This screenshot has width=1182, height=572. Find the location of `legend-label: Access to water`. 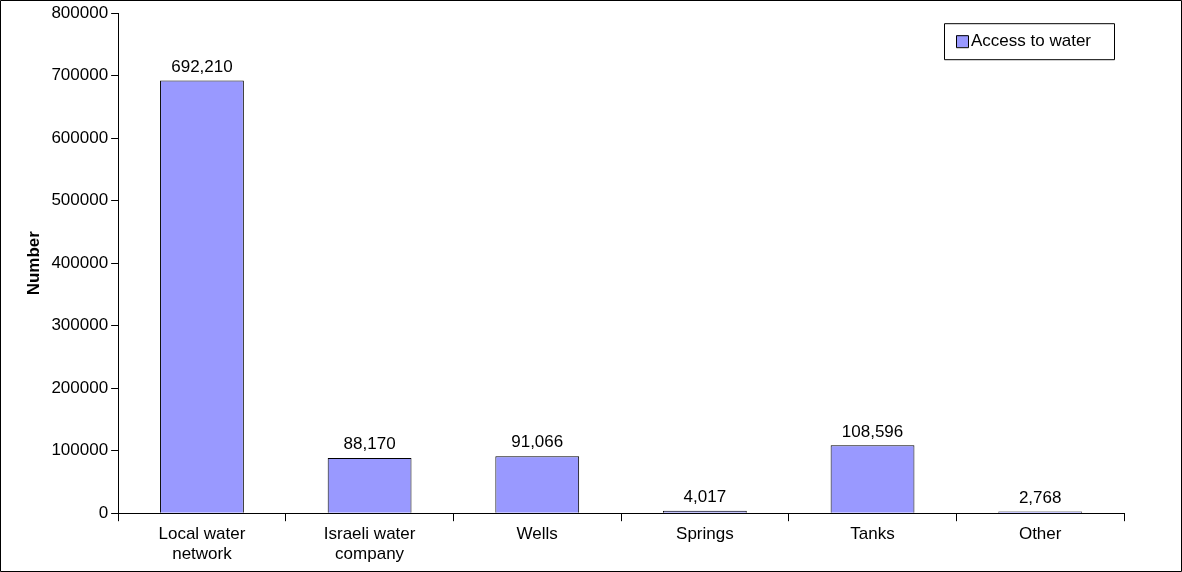

legend-label: Access to water is located at coordinates (1031, 40).